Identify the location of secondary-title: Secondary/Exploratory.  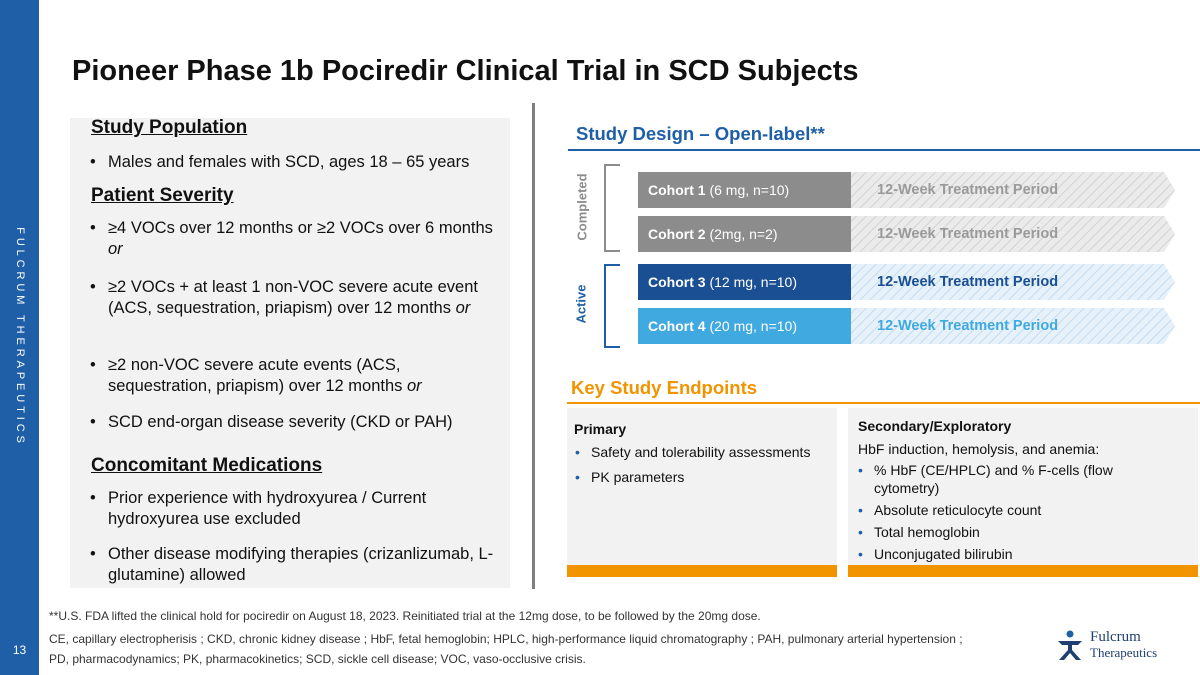
(935, 426).